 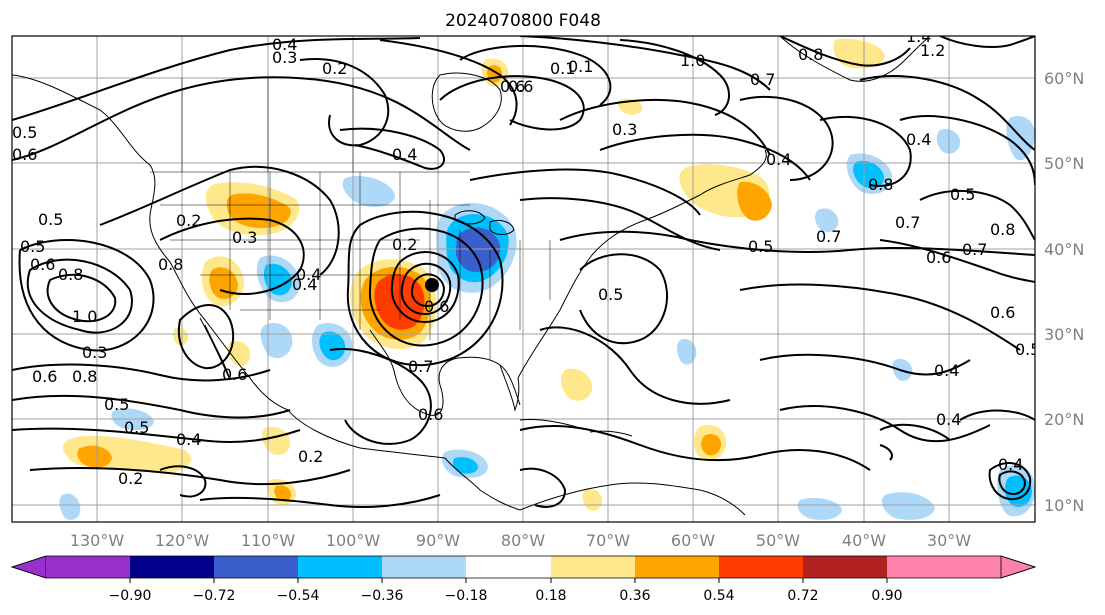 I want to click on contour-label: 1.2, so click(x=932, y=50).